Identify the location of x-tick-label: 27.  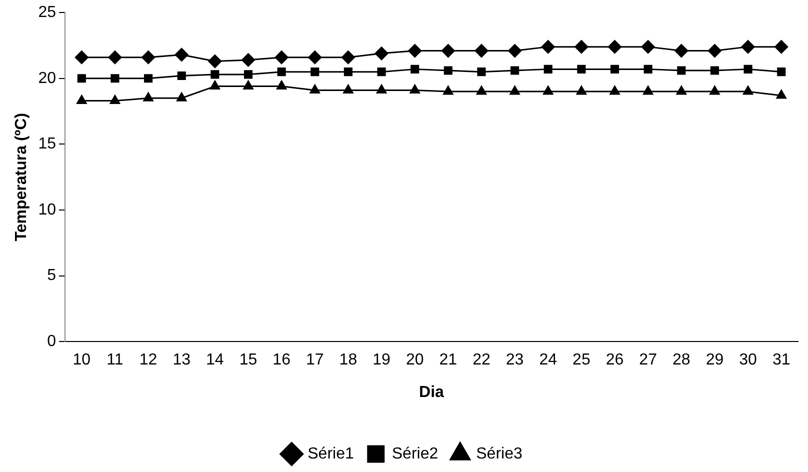
(648, 360).